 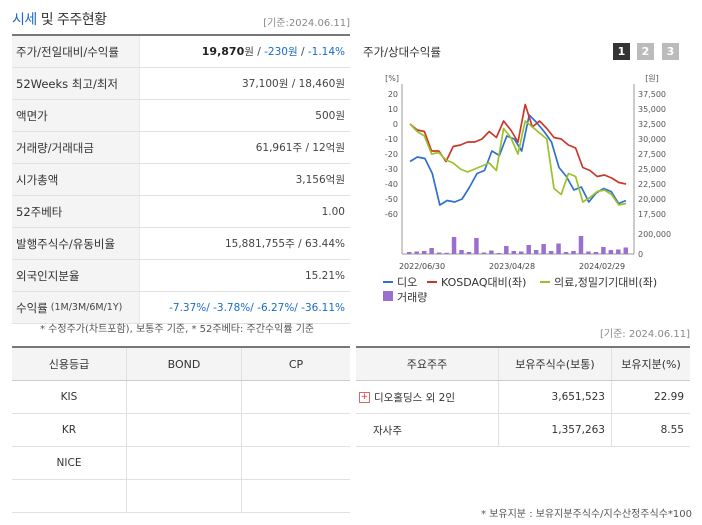 I want to click on right-axis-tick: 17,500, so click(x=652, y=214).